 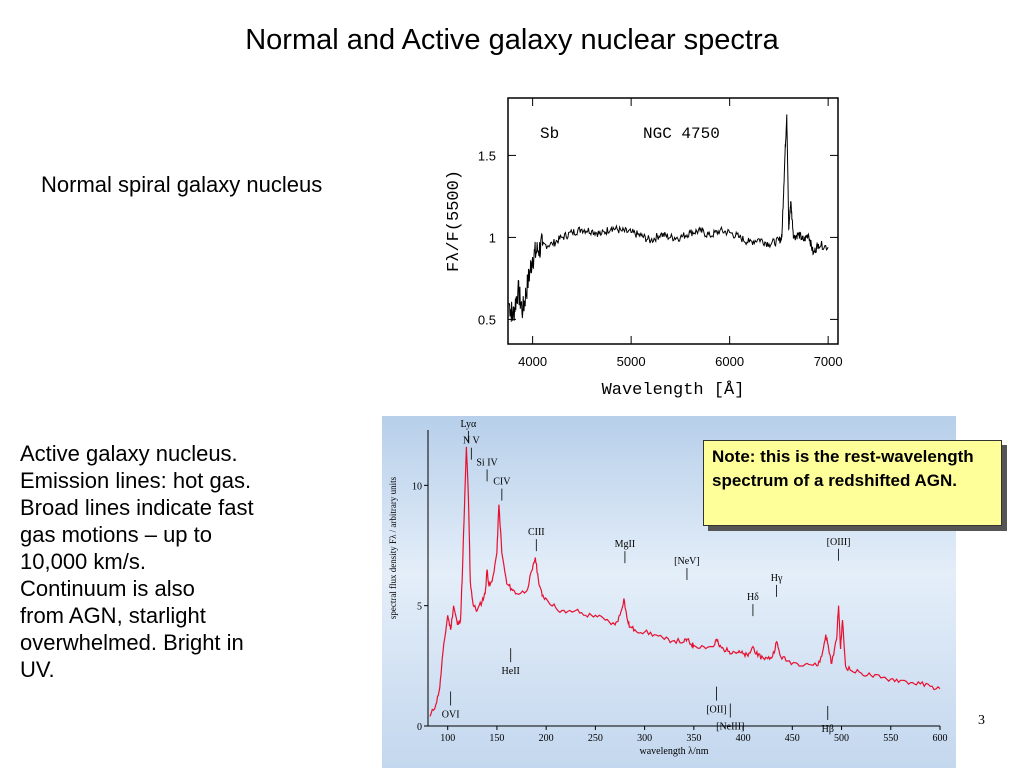 I want to click on y-tick-label: 10, so click(x=417, y=486).